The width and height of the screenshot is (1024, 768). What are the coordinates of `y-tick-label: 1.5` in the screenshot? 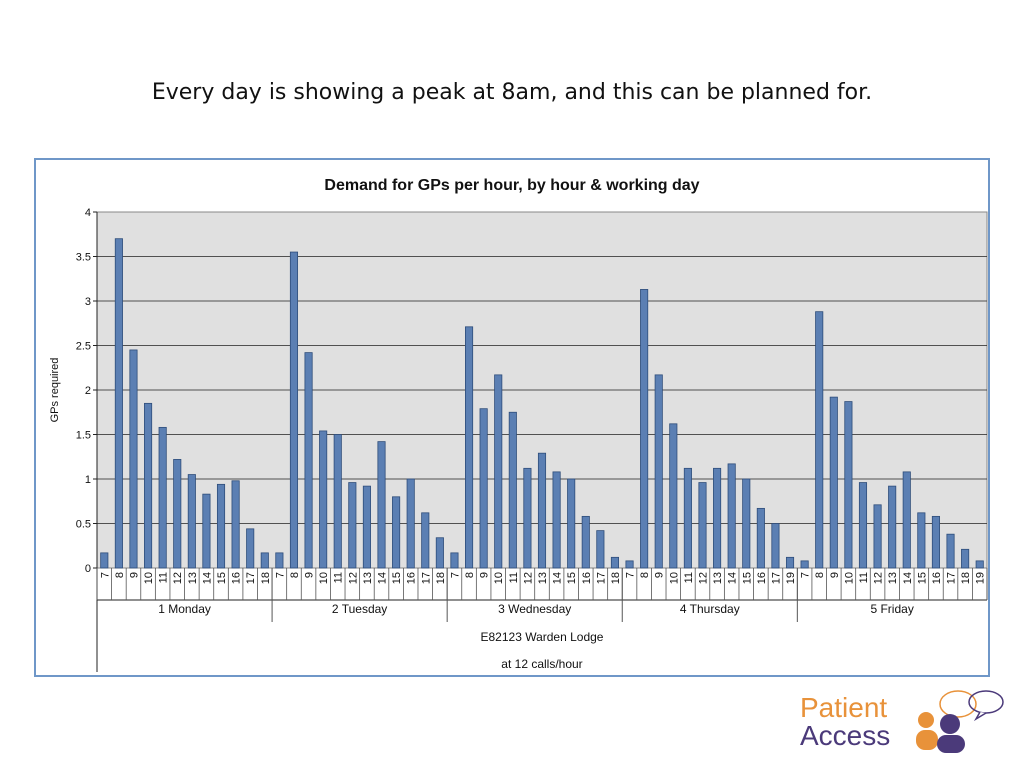 It's located at (83, 436).